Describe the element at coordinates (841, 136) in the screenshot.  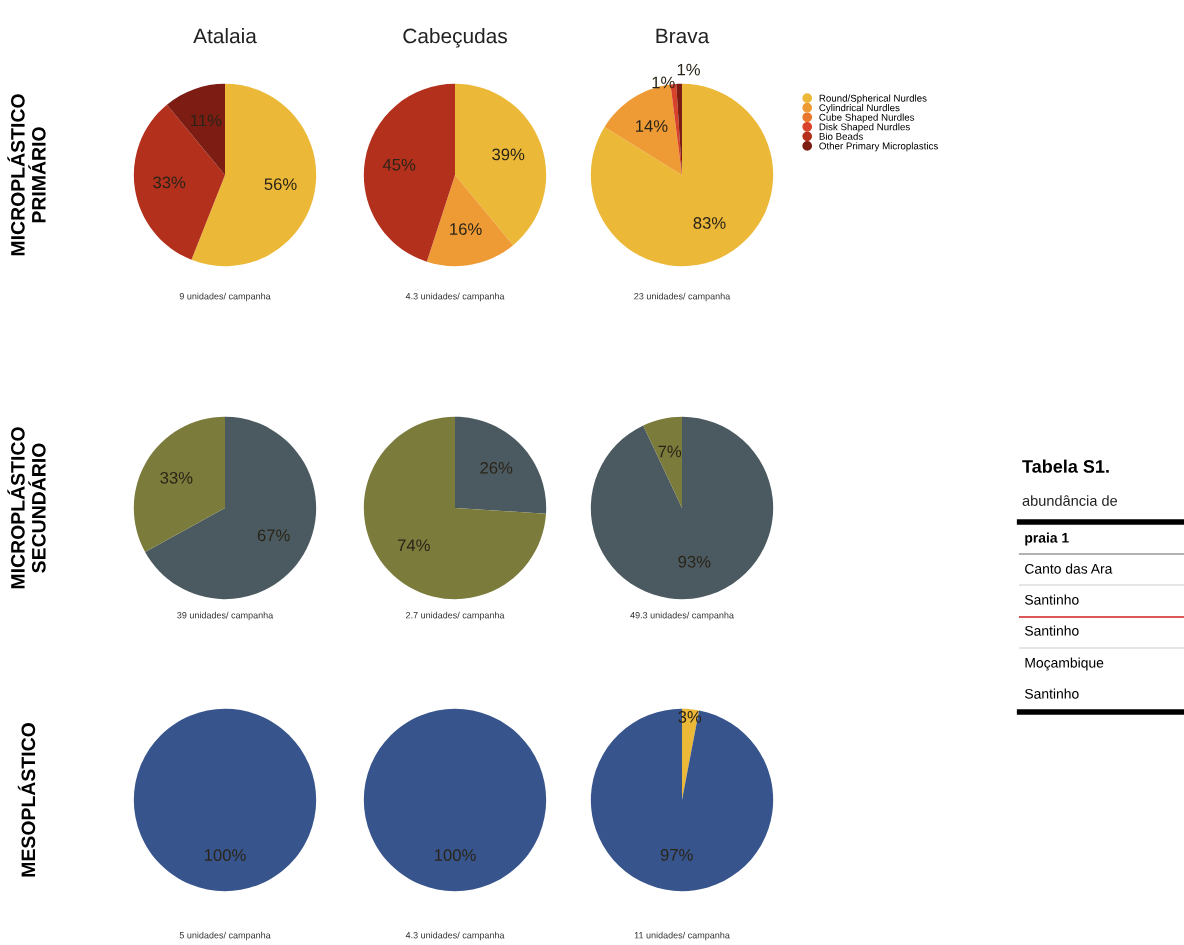
I see `legend-label: Bio Beads` at that location.